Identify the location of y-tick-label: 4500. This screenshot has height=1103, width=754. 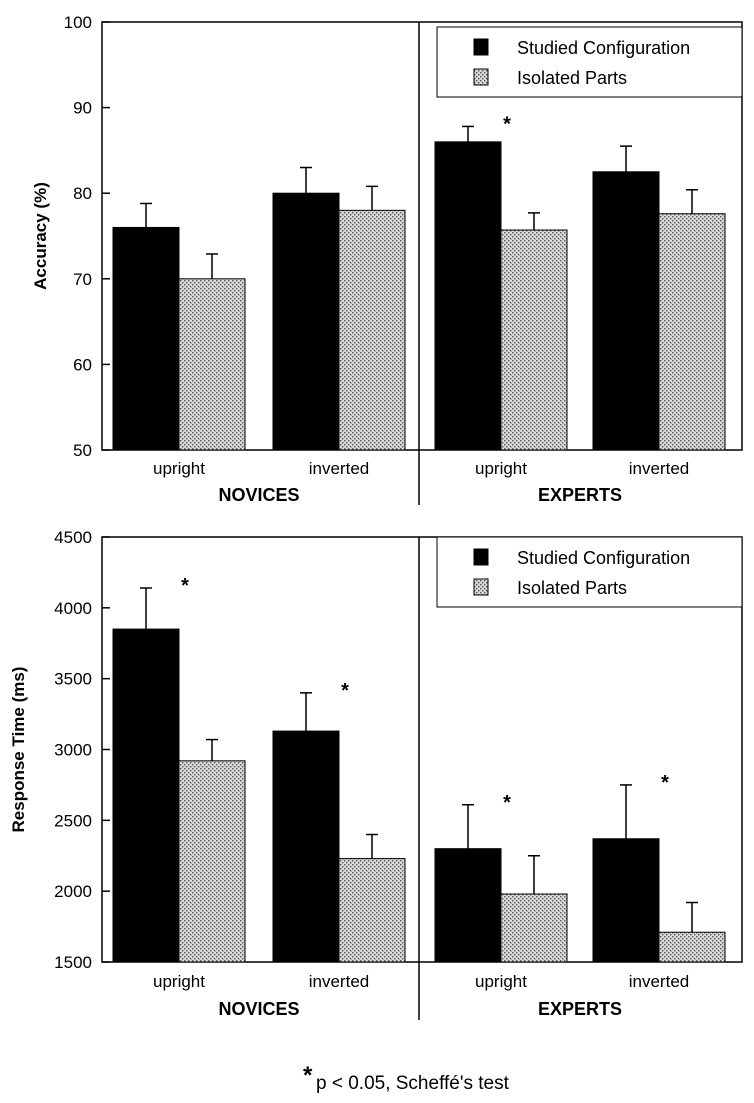
(73, 537).